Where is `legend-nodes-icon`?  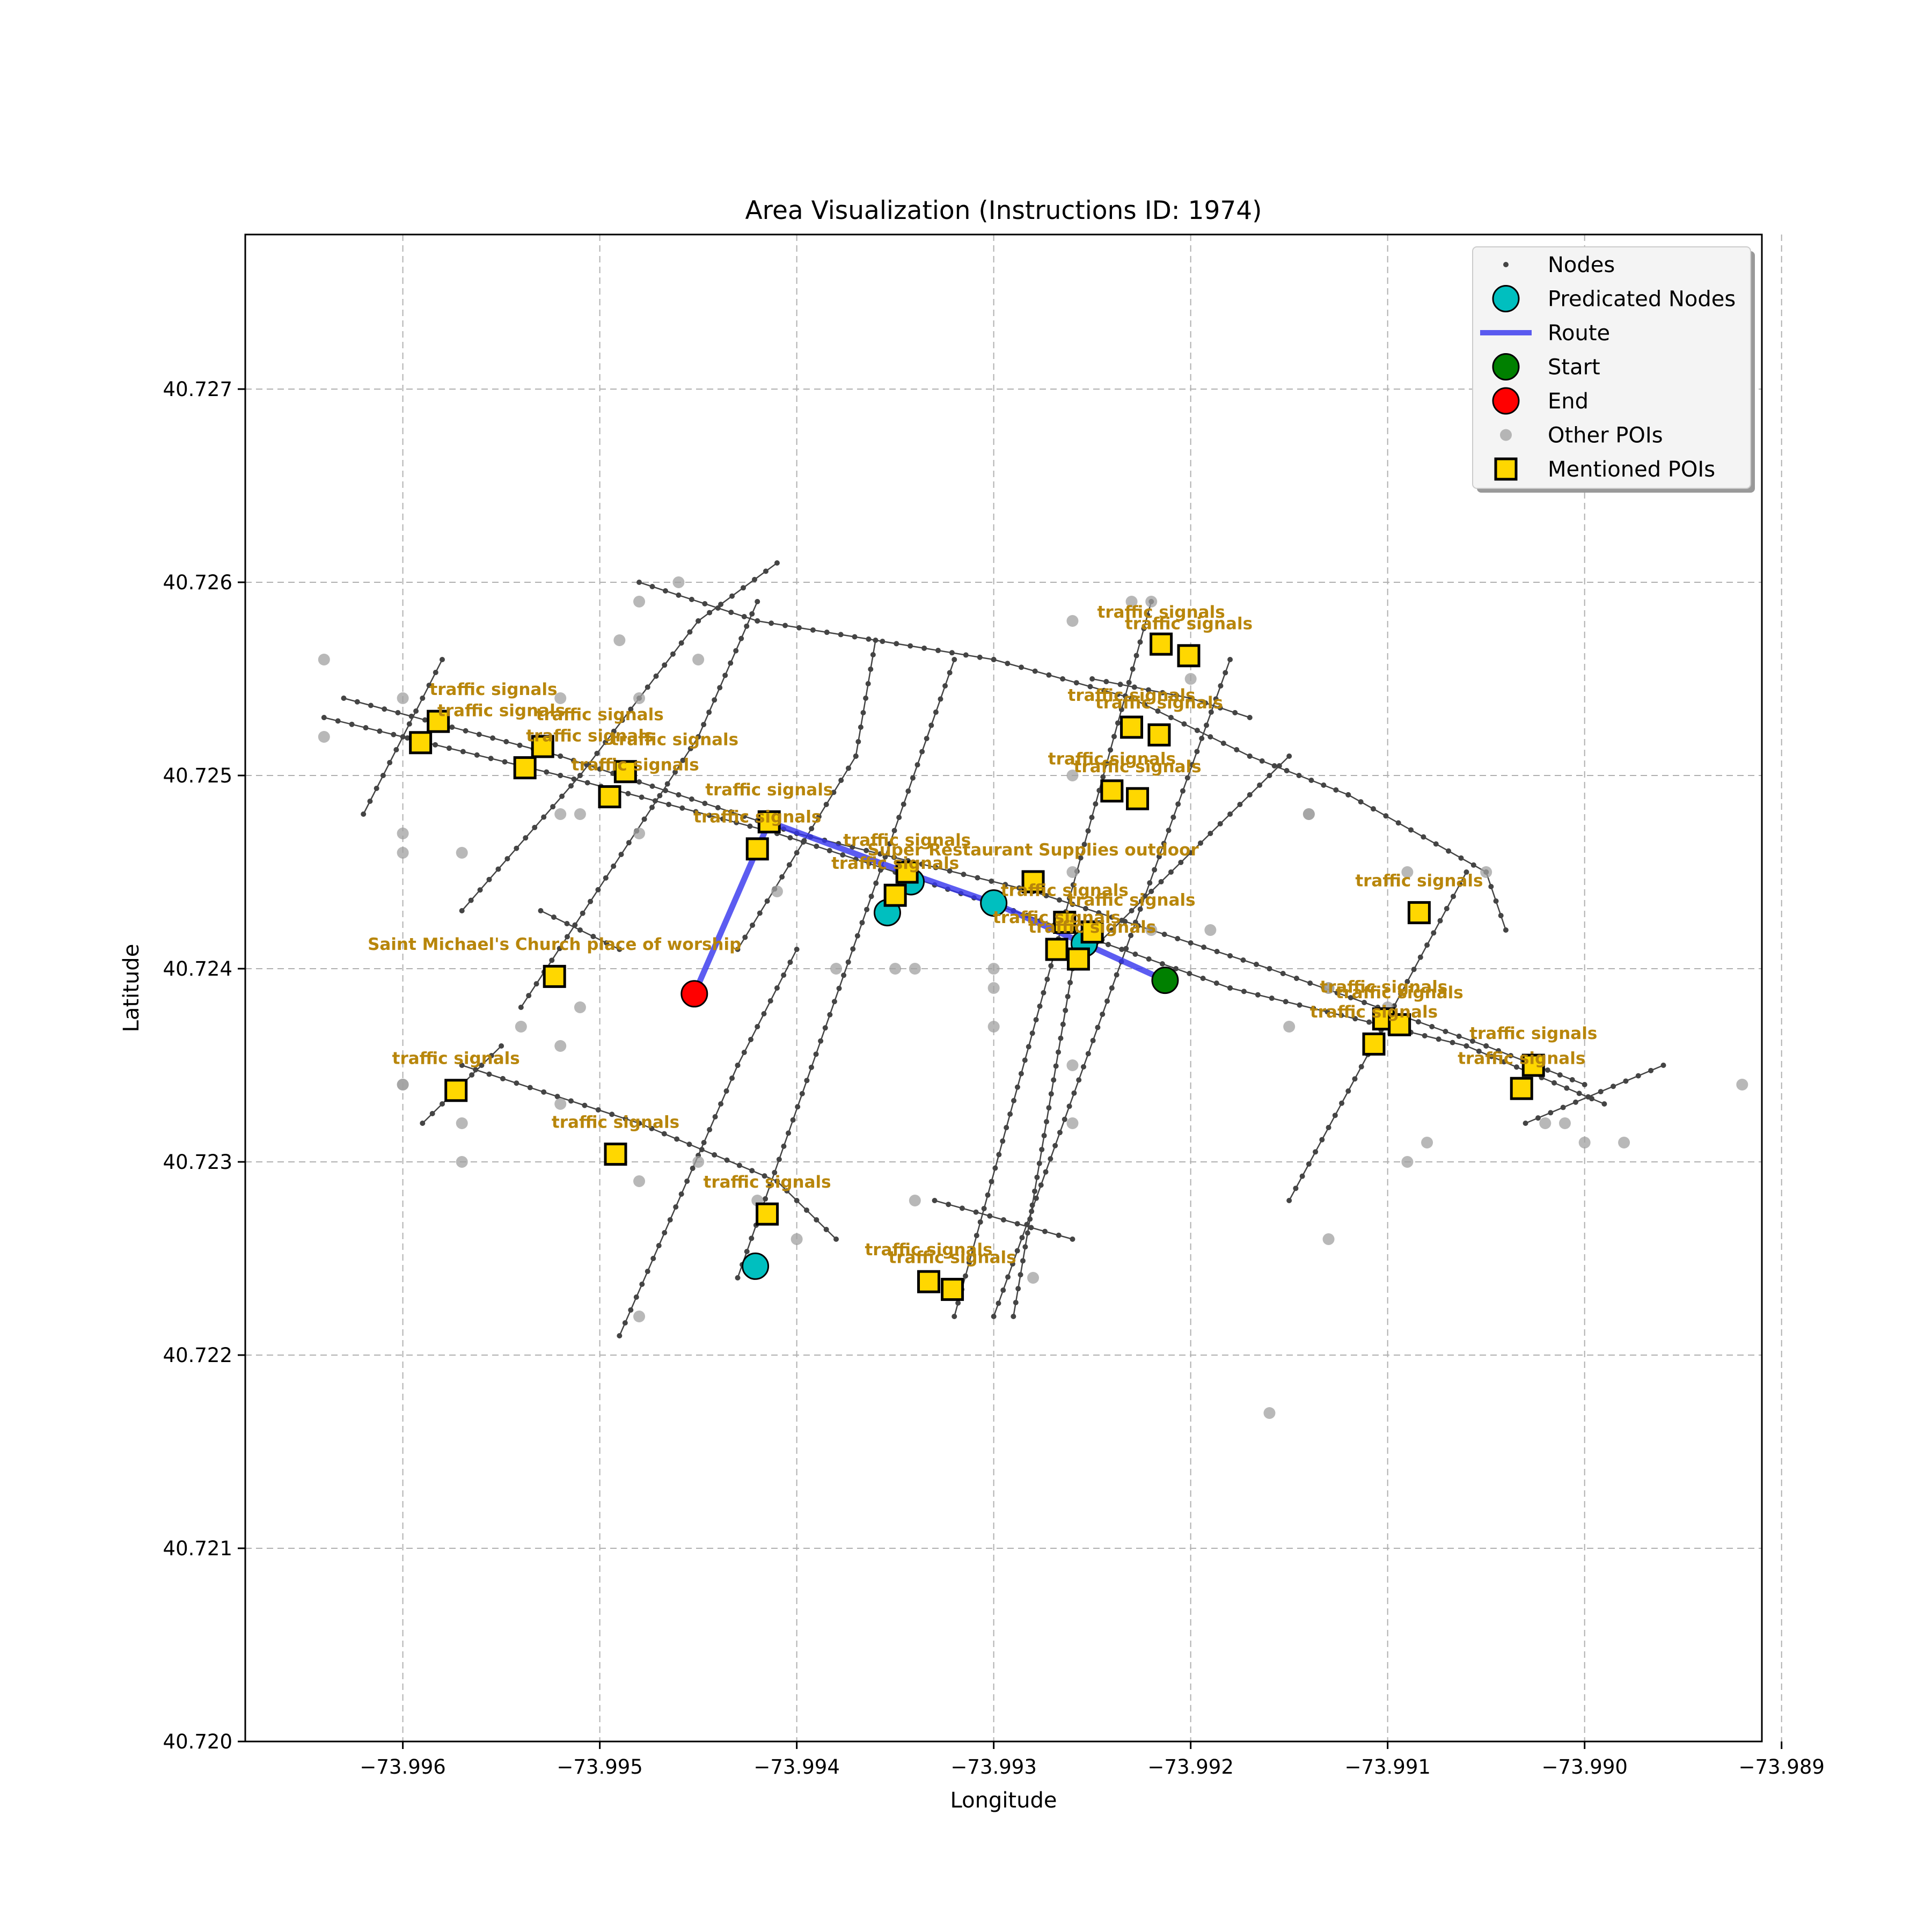 legend-nodes-icon is located at coordinates (1506, 264).